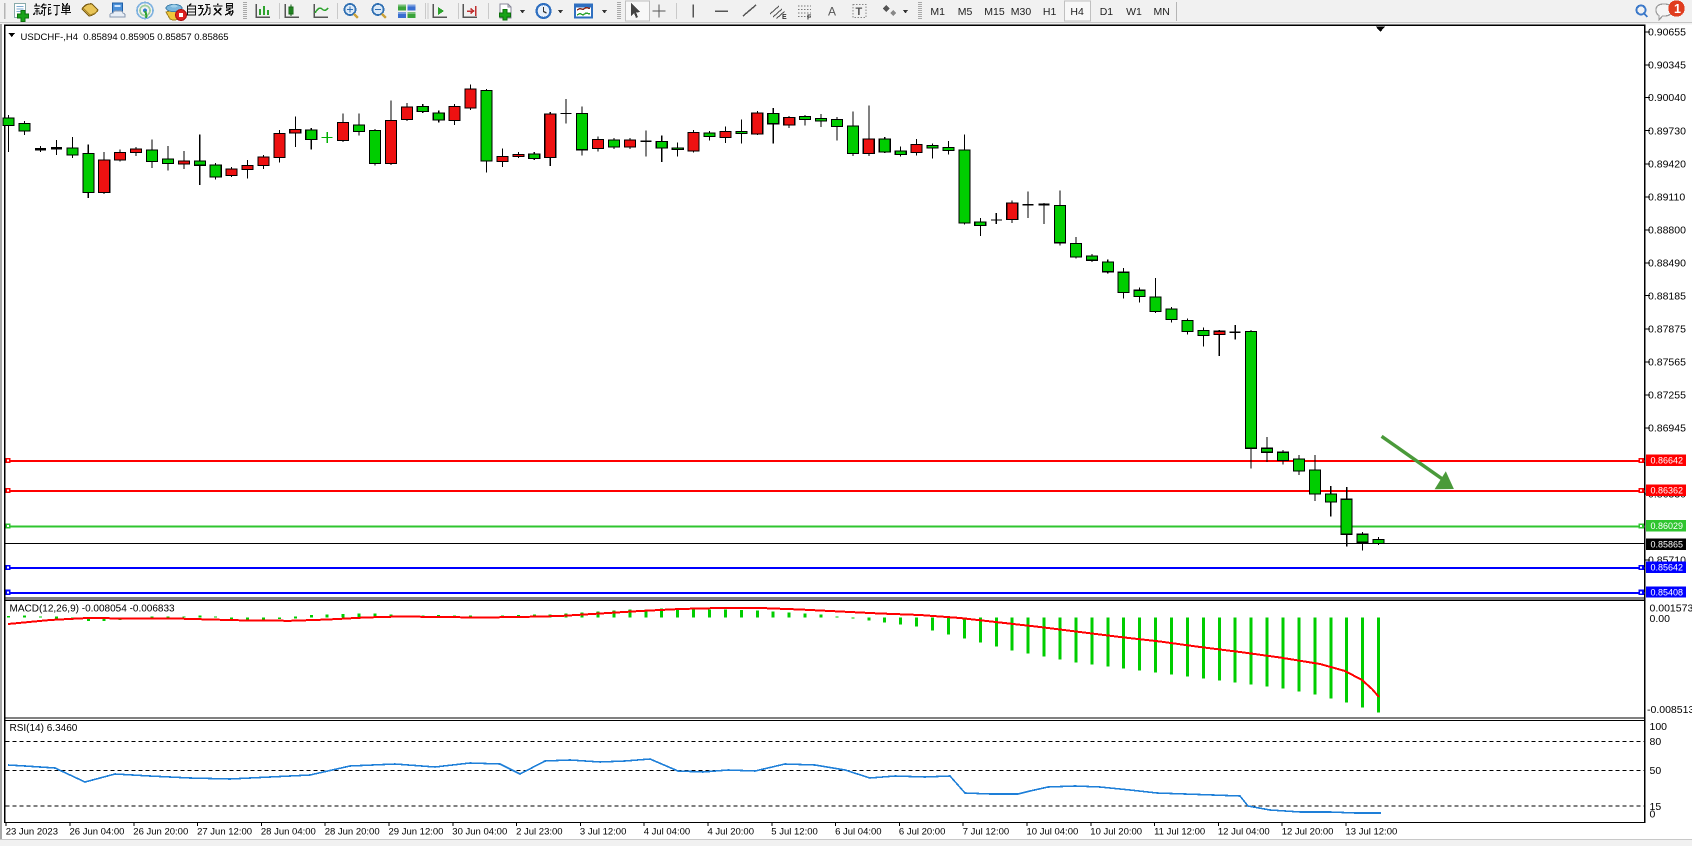 This screenshot has width=1692, height=846. I want to click on svg-text:MACD(12,26,9) -0.008054 -0.006: MACD(12,26,9) -0.008054 -0.006833, so click(93, 609).